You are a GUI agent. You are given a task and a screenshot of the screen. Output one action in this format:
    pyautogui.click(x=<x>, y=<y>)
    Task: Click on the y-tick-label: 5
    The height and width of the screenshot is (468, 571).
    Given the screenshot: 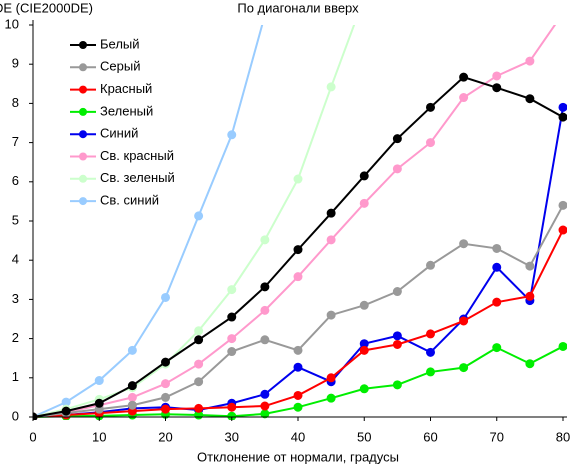 What is the action you would take?
    pyautogui.click(x=15, y=219)
    